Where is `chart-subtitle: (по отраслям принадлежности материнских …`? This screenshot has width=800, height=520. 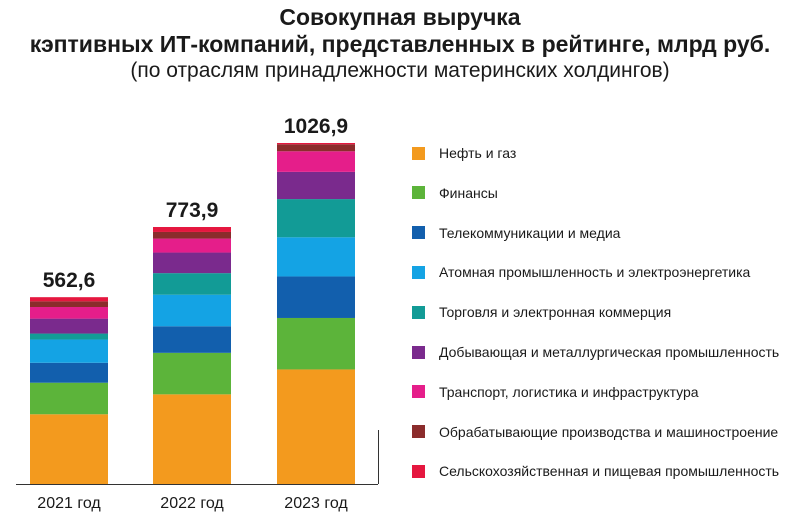
chart-subtitle: (по отраслям принадлежности материнских … is located at coordinates (400, 70).